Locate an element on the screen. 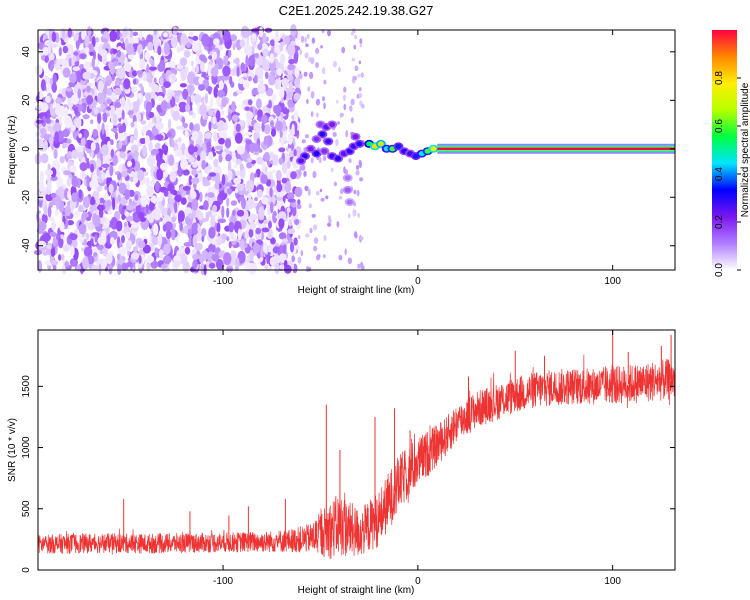  colorbar-tick: 0.8 is located at coordinates (727, 78).